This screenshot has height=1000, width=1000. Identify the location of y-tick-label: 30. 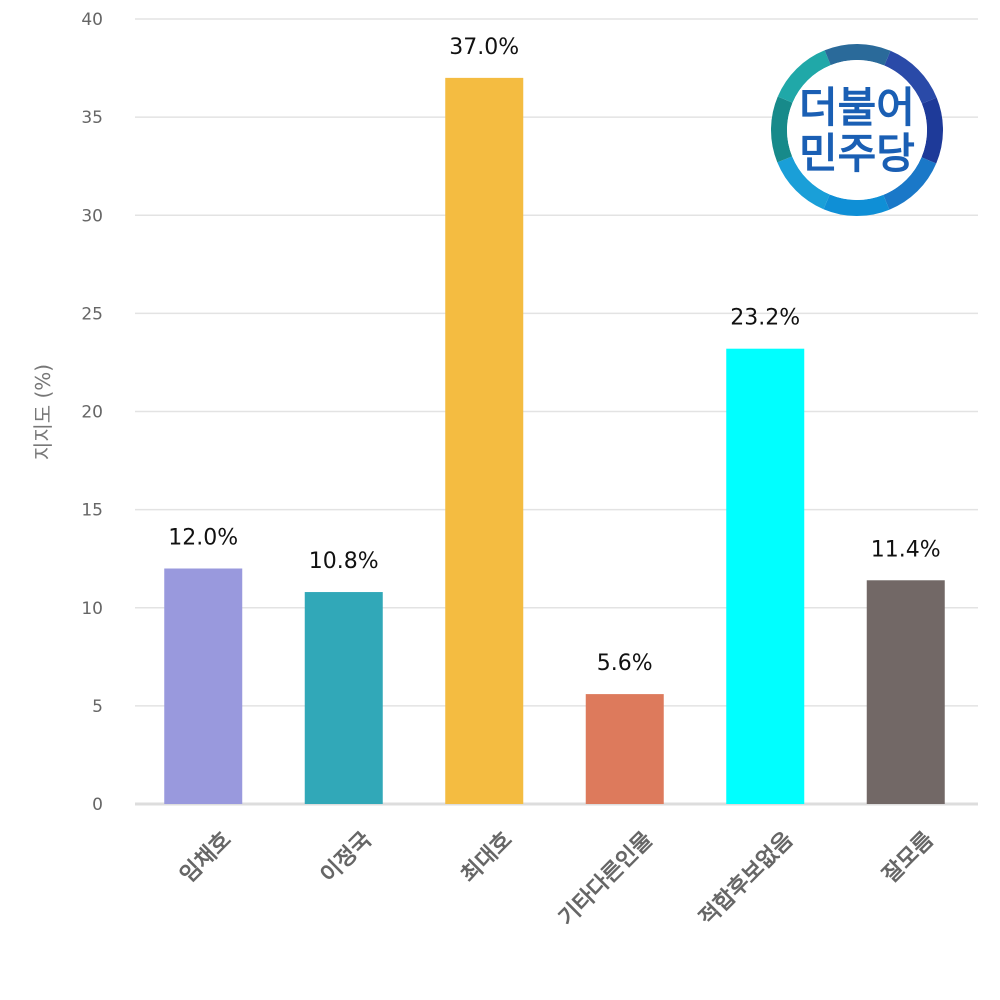
(92, 216).